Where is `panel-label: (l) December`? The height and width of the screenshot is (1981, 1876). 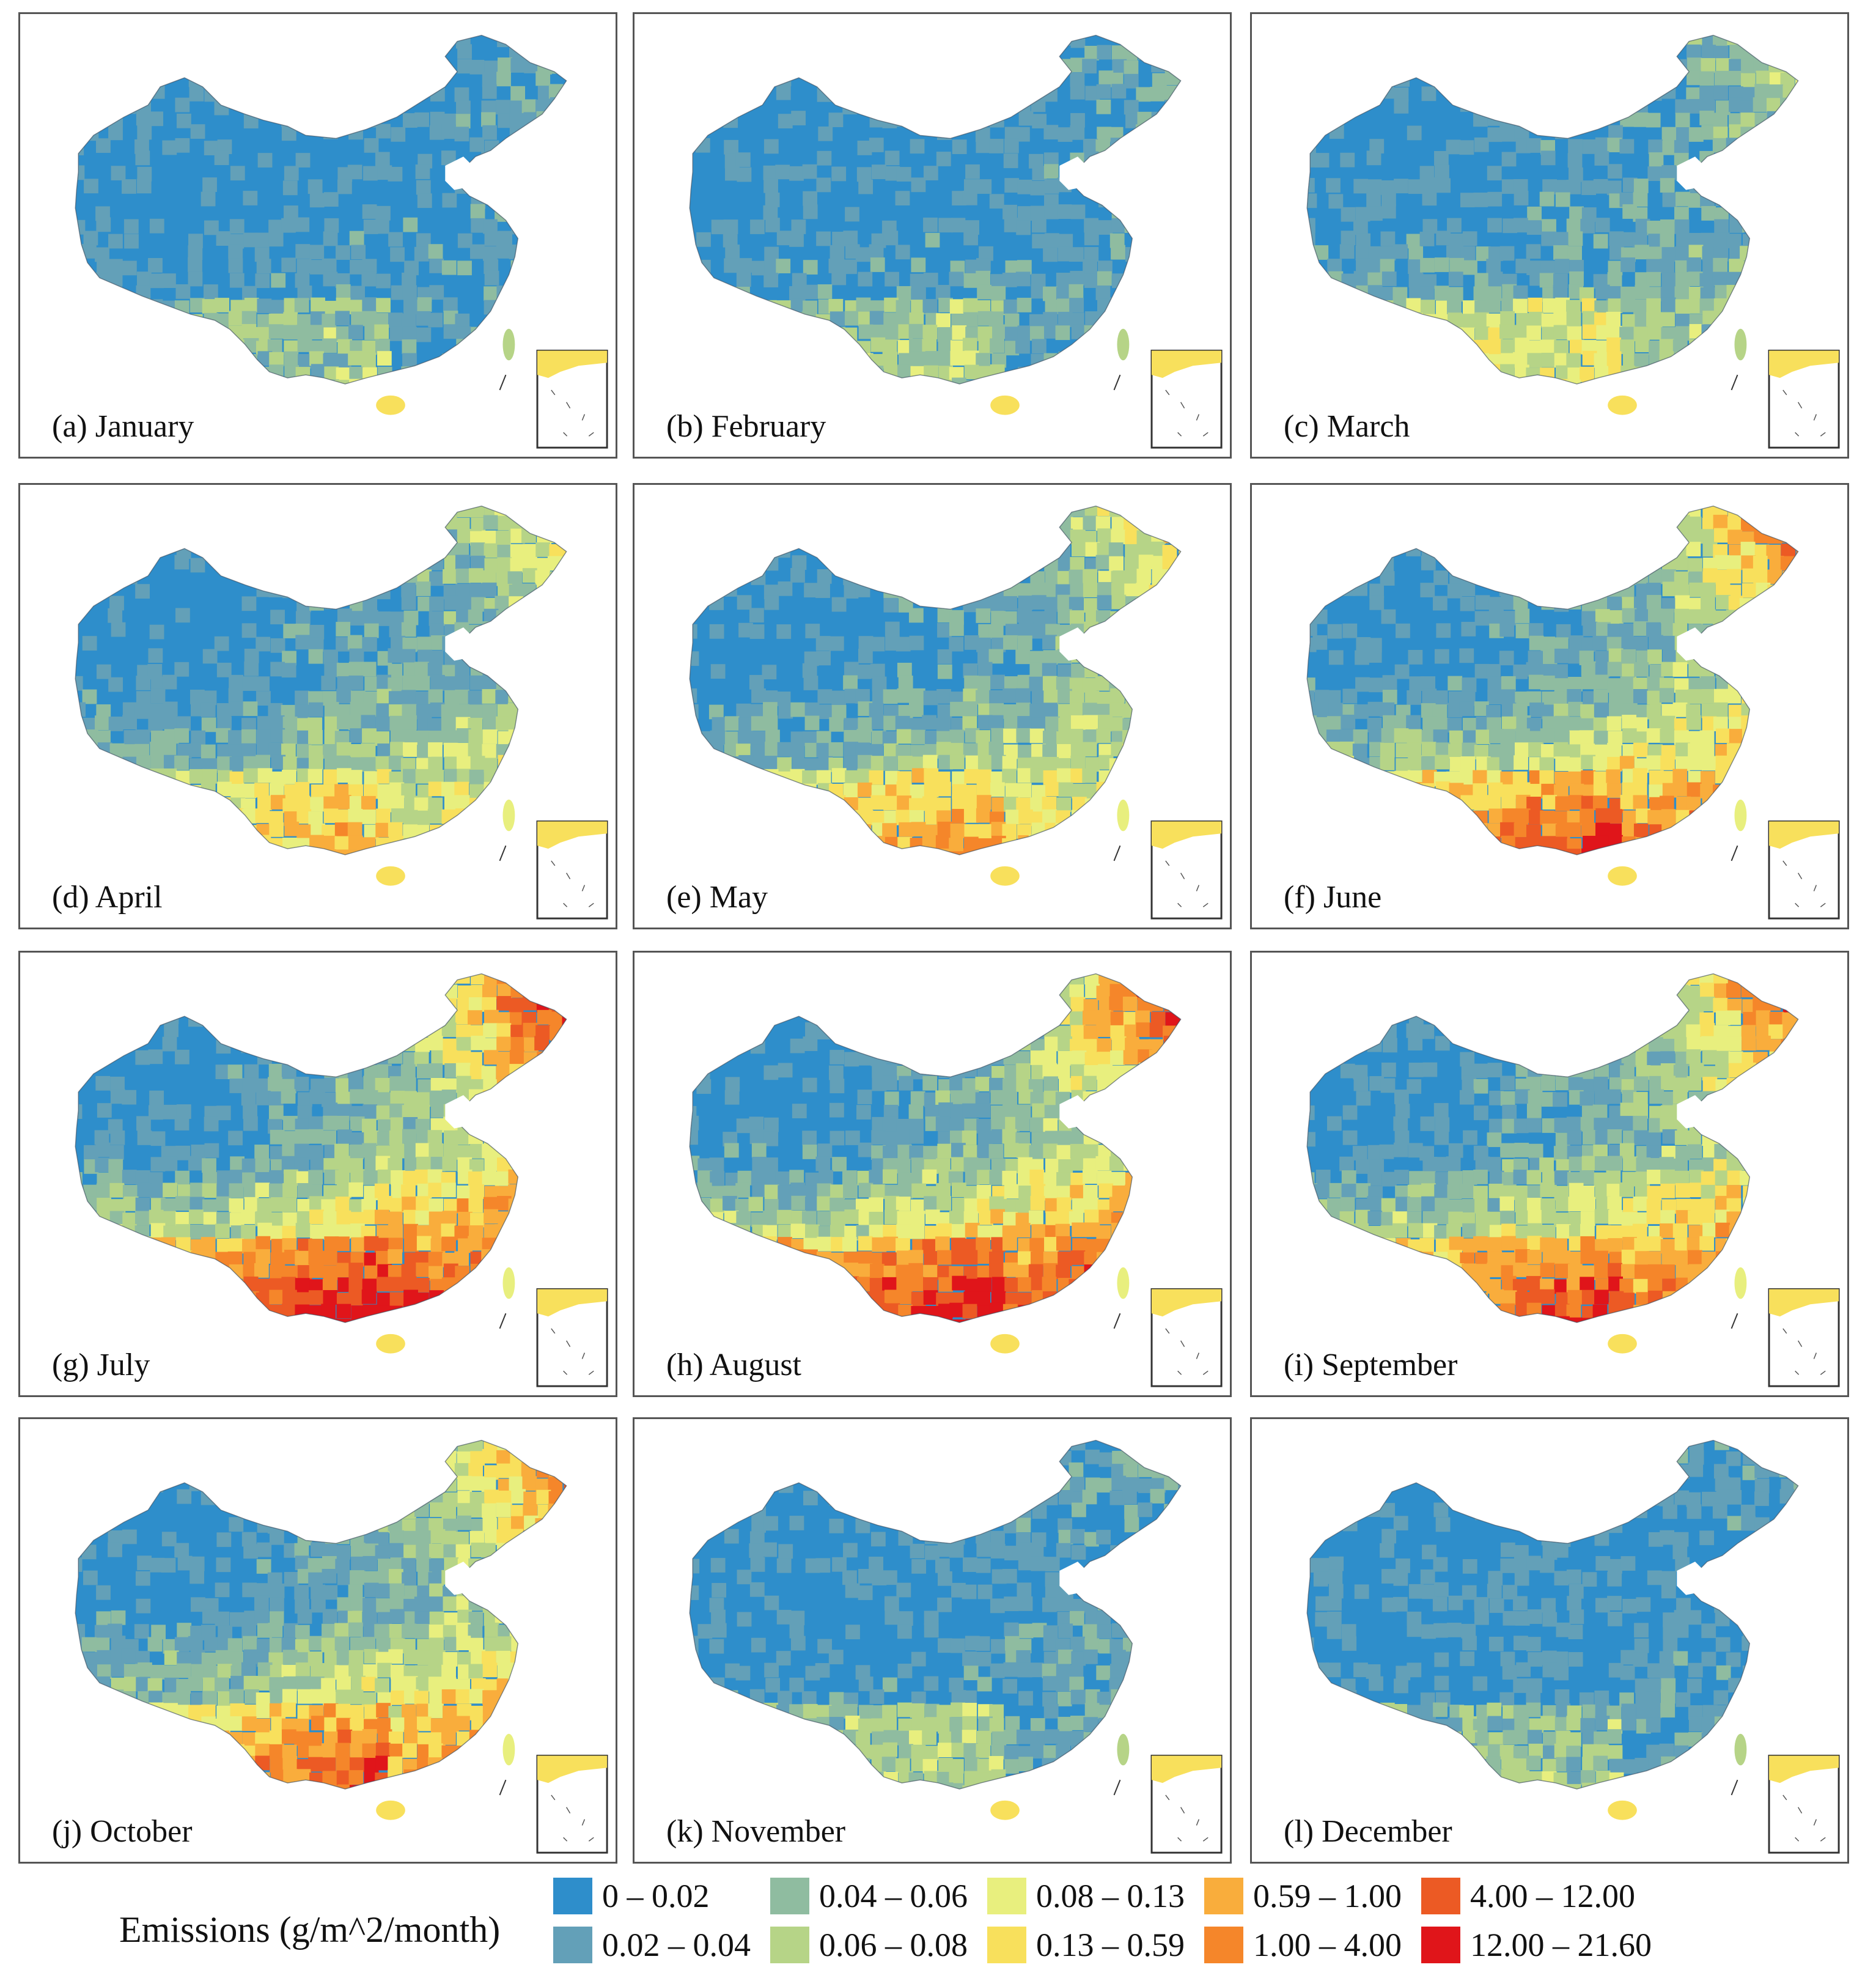
panel-label: (l) December is located at coordinates (1368, 1831).